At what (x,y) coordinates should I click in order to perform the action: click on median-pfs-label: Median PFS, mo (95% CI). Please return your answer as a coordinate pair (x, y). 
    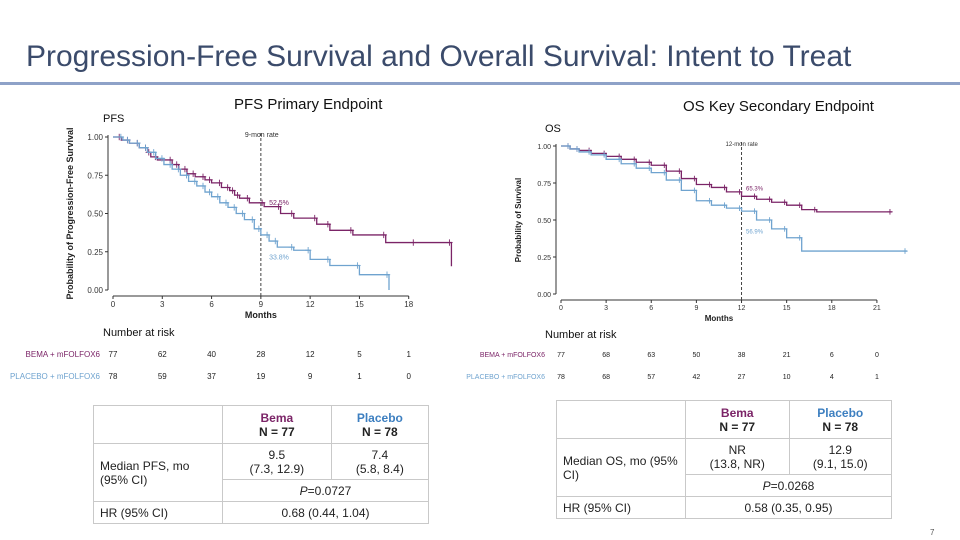
    Looking at the image, I should click on (158, 472).